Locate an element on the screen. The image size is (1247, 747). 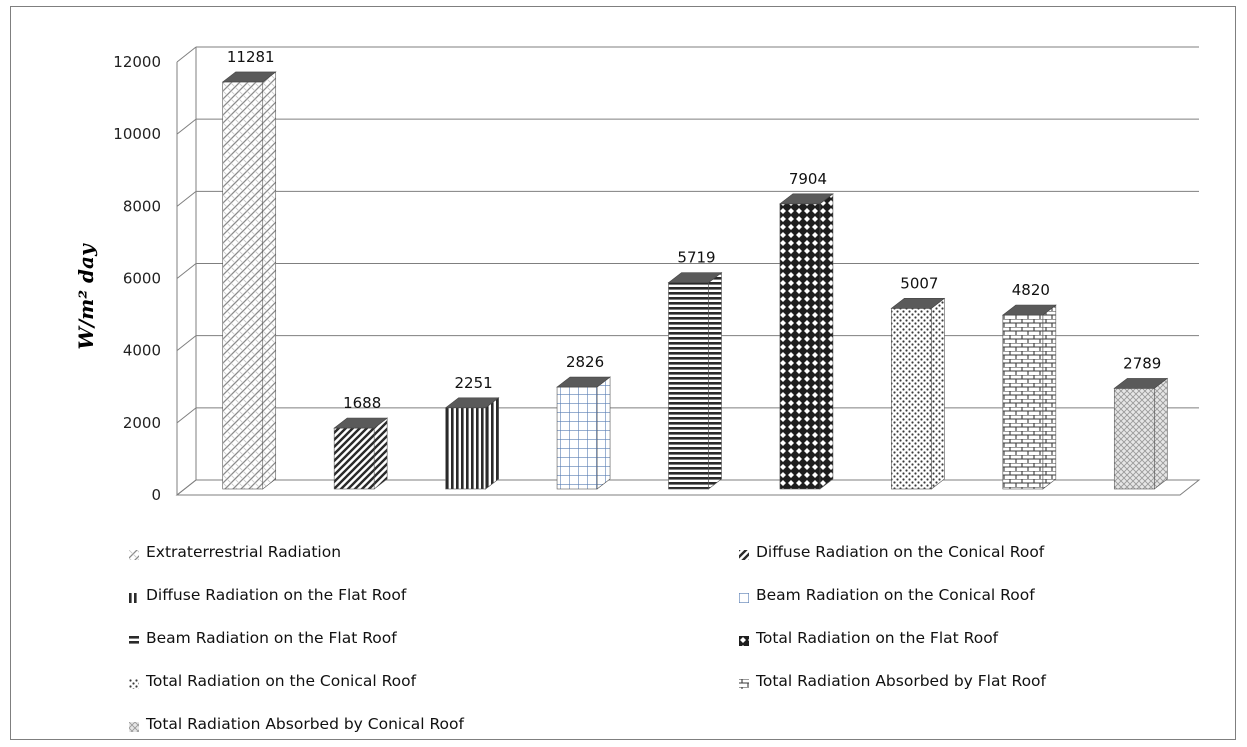
legend-label: Diffuse Radiation on the Conical Roof is located at coordinates (900, 552).